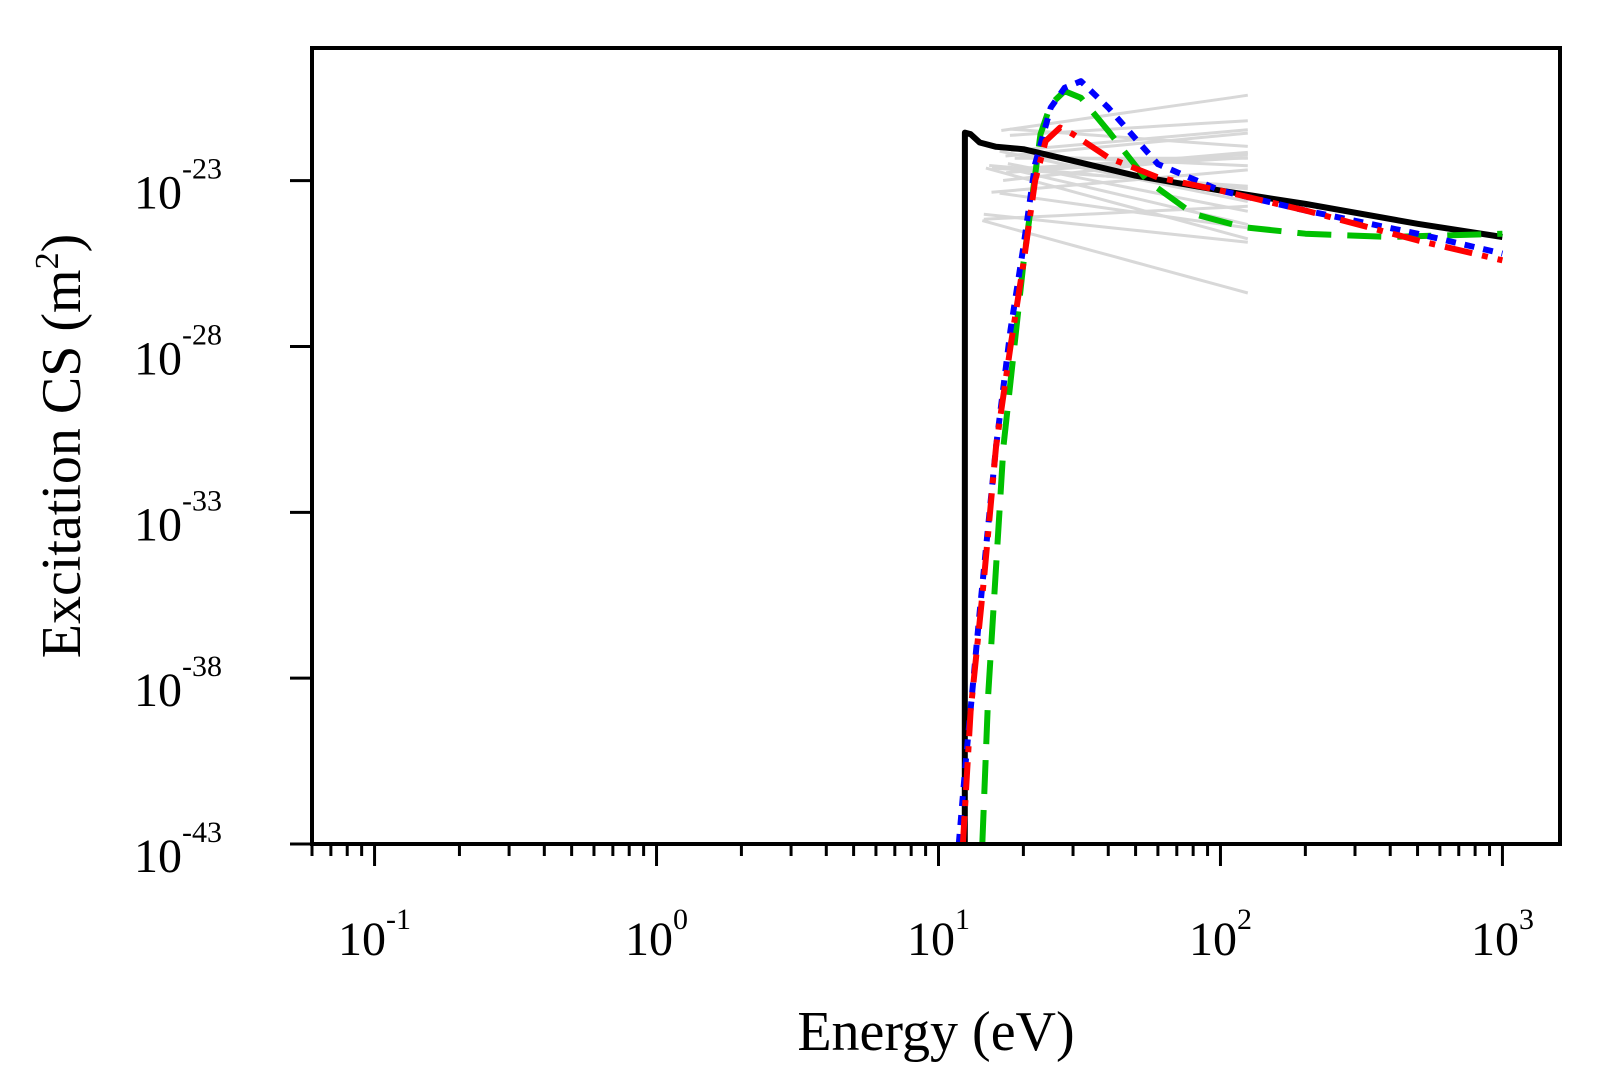  Describe the element at coordinates (398, 919) in the screenshot. I see `x-tick-exponent: -1` at that location.